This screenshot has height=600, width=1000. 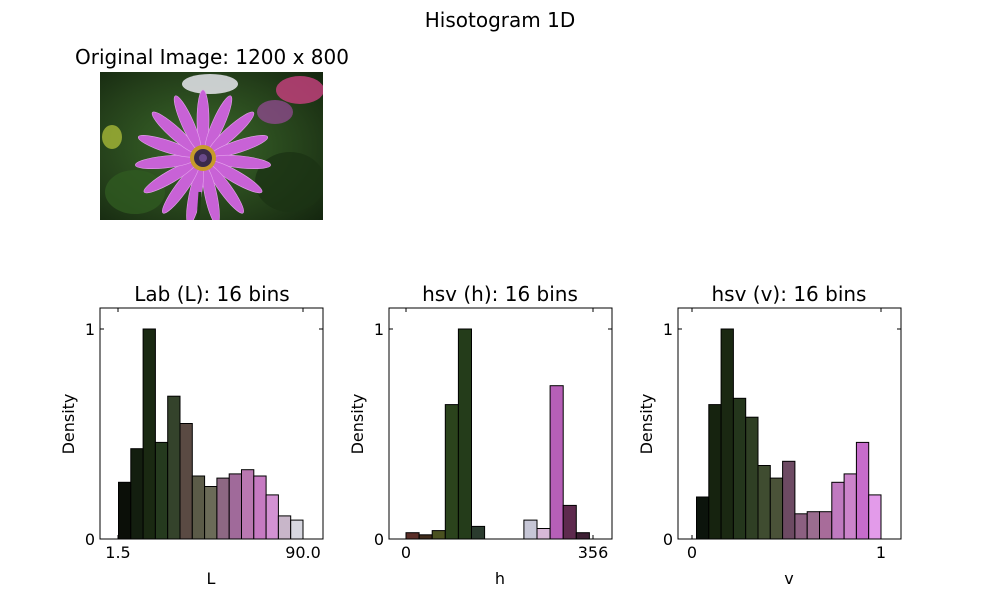 I want to click on x-tick-label: 90.0, so click(x=303, y=552).